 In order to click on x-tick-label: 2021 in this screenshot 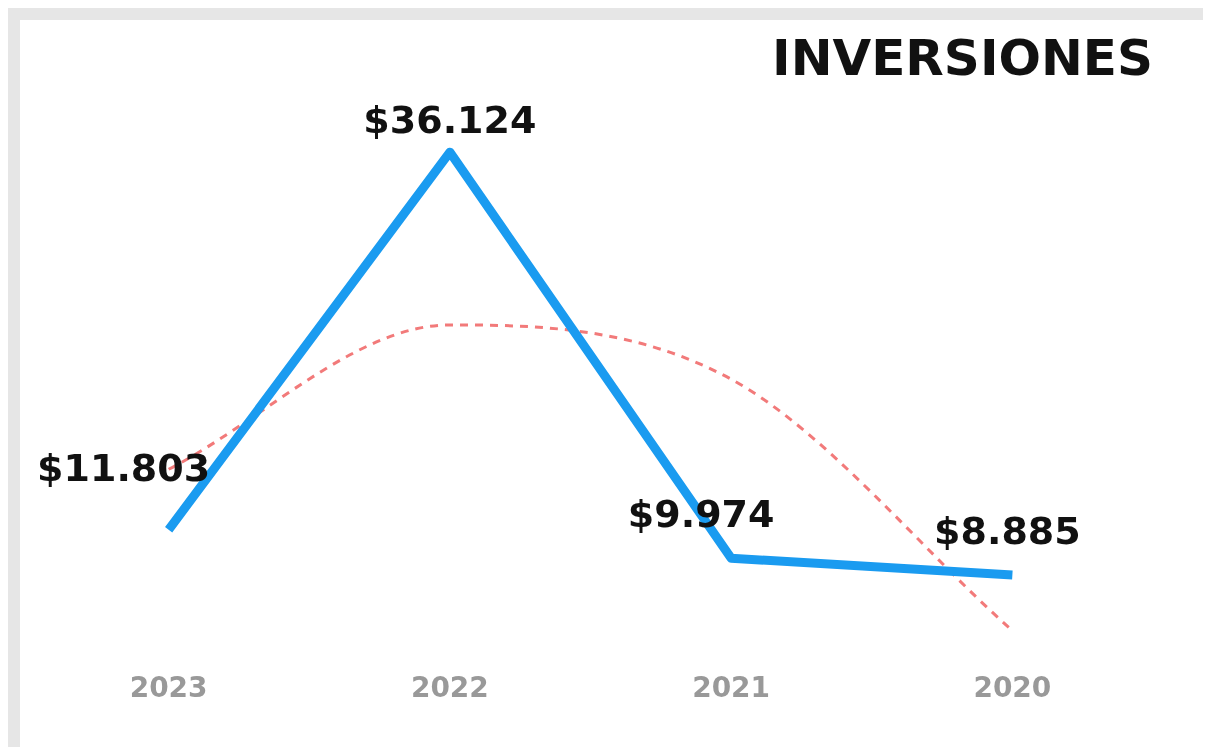, I will do `click(731, 688)`.